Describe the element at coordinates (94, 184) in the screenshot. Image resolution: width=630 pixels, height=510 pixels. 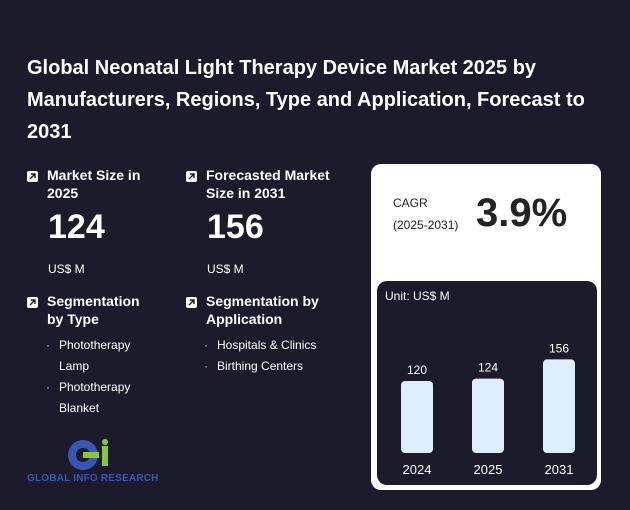
I see `market-size-label: Market Size in 2025` at that location.